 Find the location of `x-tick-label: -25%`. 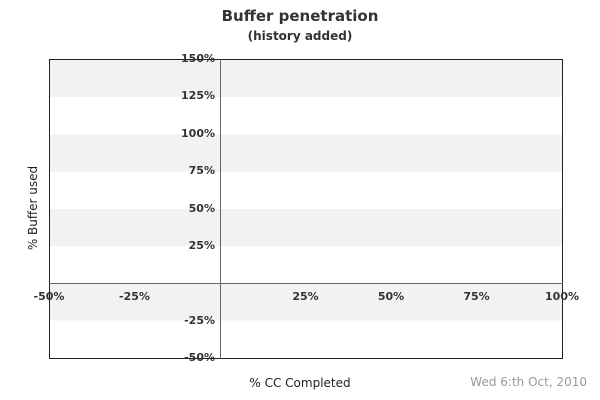

x-tick-label: -25% is located at coordinates (134, 296).